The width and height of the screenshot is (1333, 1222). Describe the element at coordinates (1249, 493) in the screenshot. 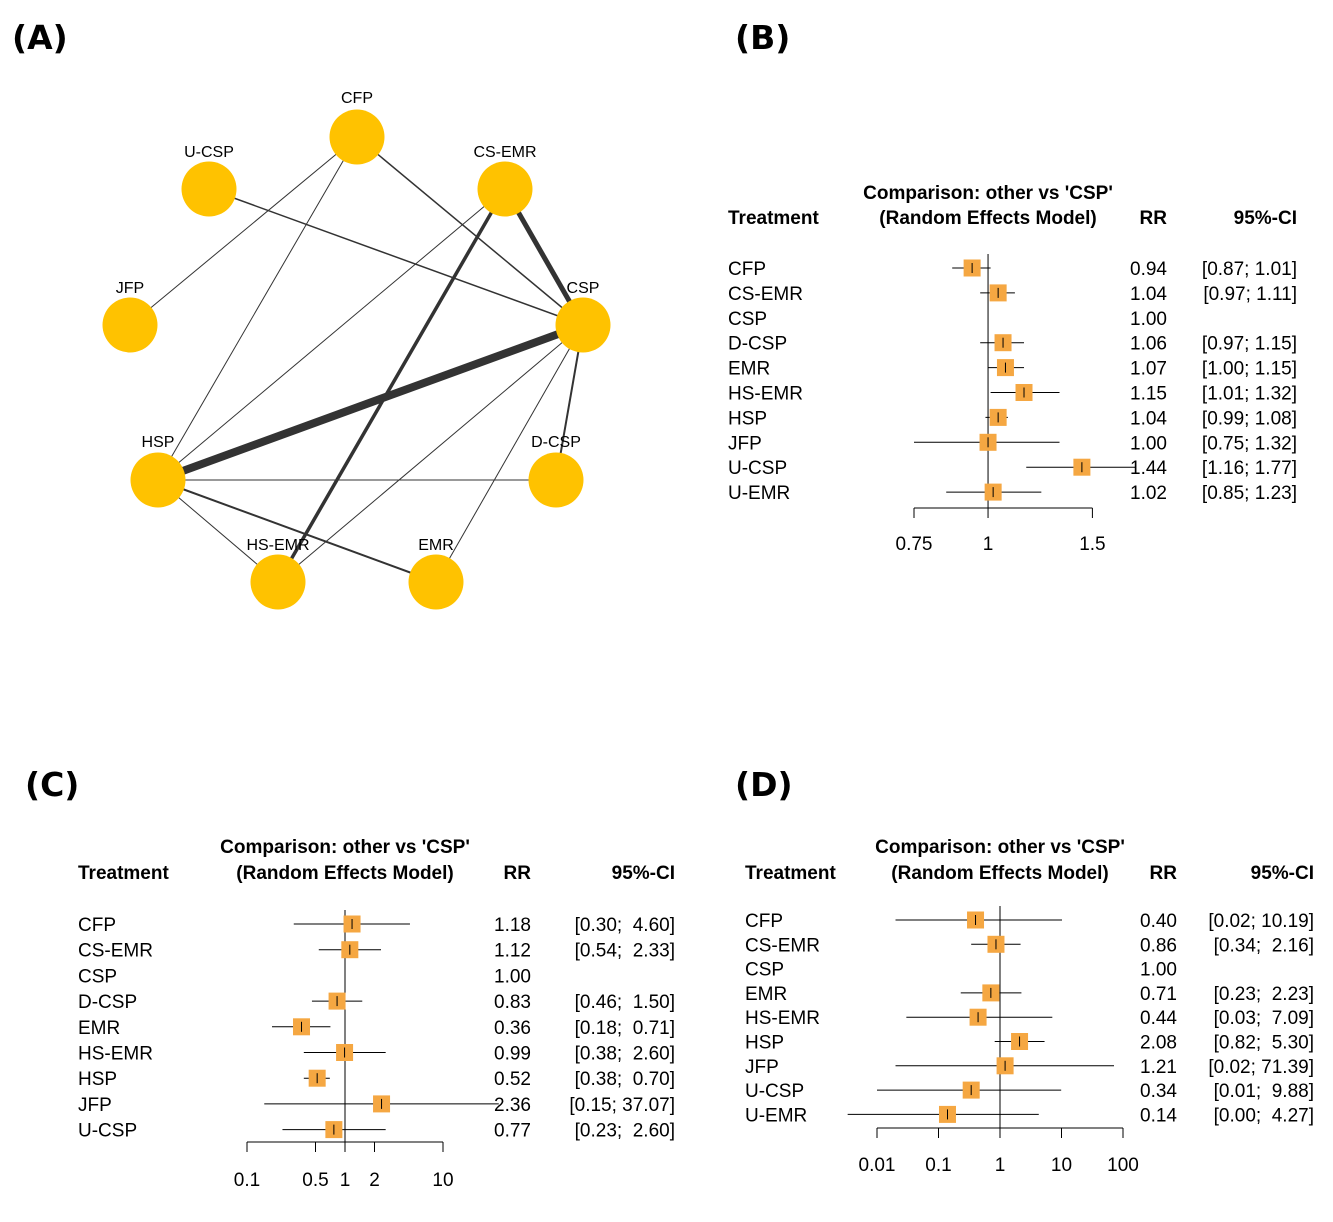

I see `ci-value-u-emr: [0.85; 1.23]` at that location.